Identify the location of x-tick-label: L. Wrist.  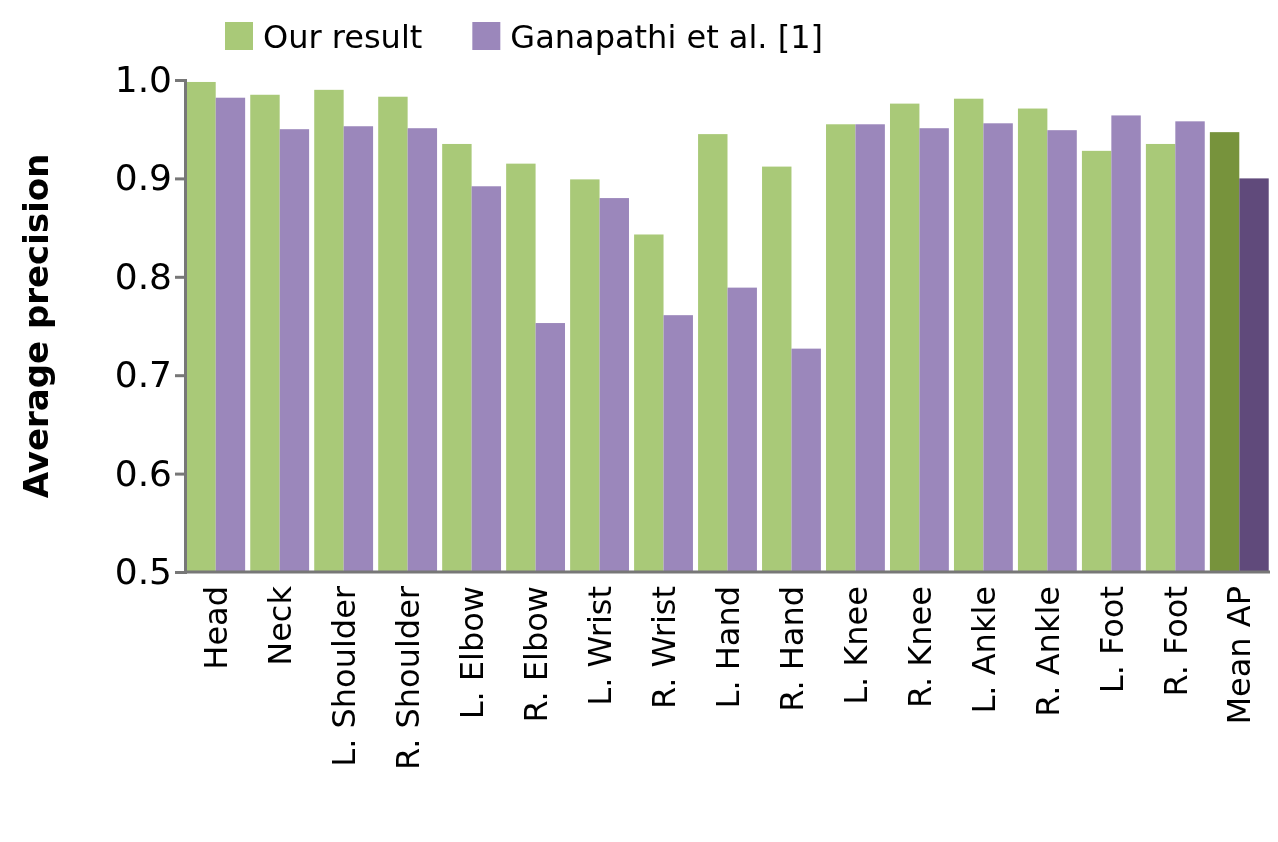
(599, 646).